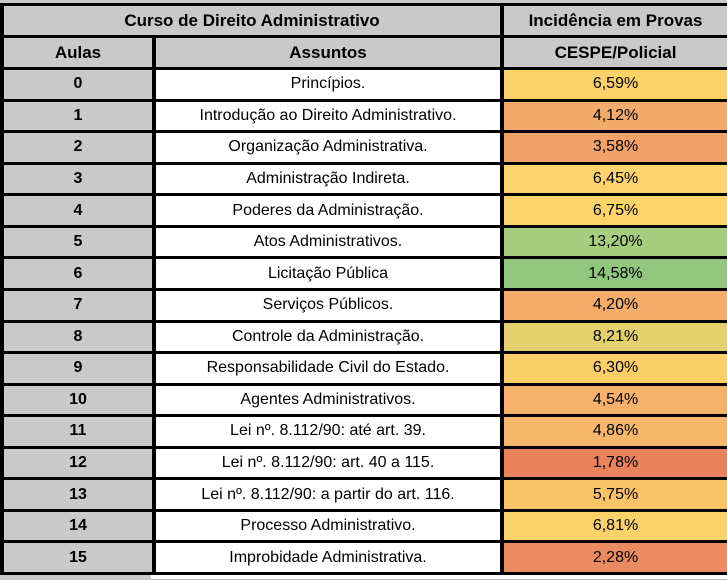 The image size is (727, 580). Describe the element at coordinates (328, 210) in the screenshot. I see `assunto-cell: Poderes da Administração.` at that location.